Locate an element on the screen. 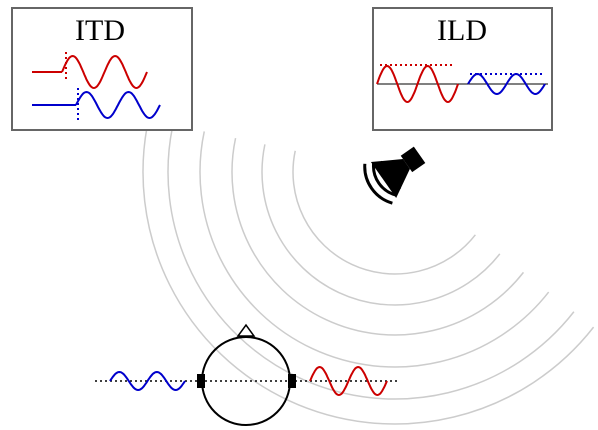  itd-box is located at coordinates (102, 69).